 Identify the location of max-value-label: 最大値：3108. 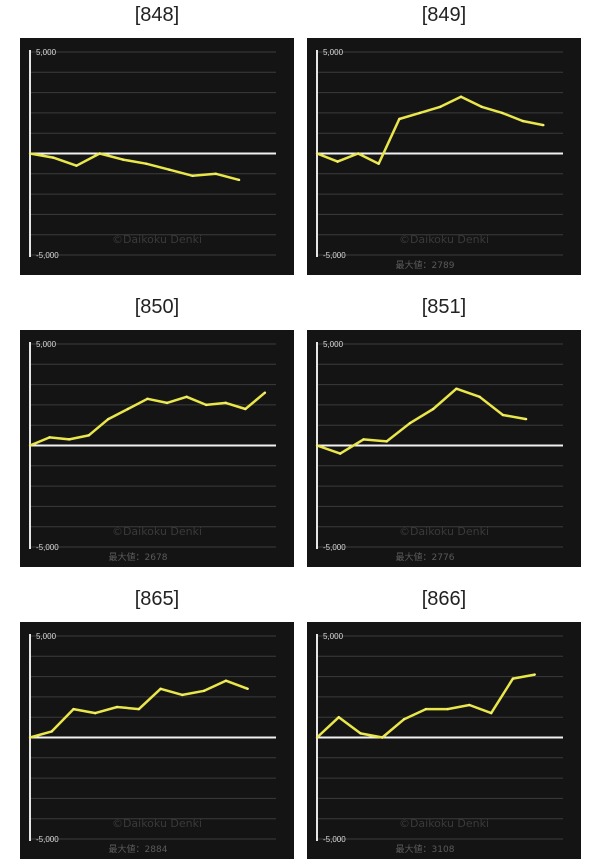
(425, 849).